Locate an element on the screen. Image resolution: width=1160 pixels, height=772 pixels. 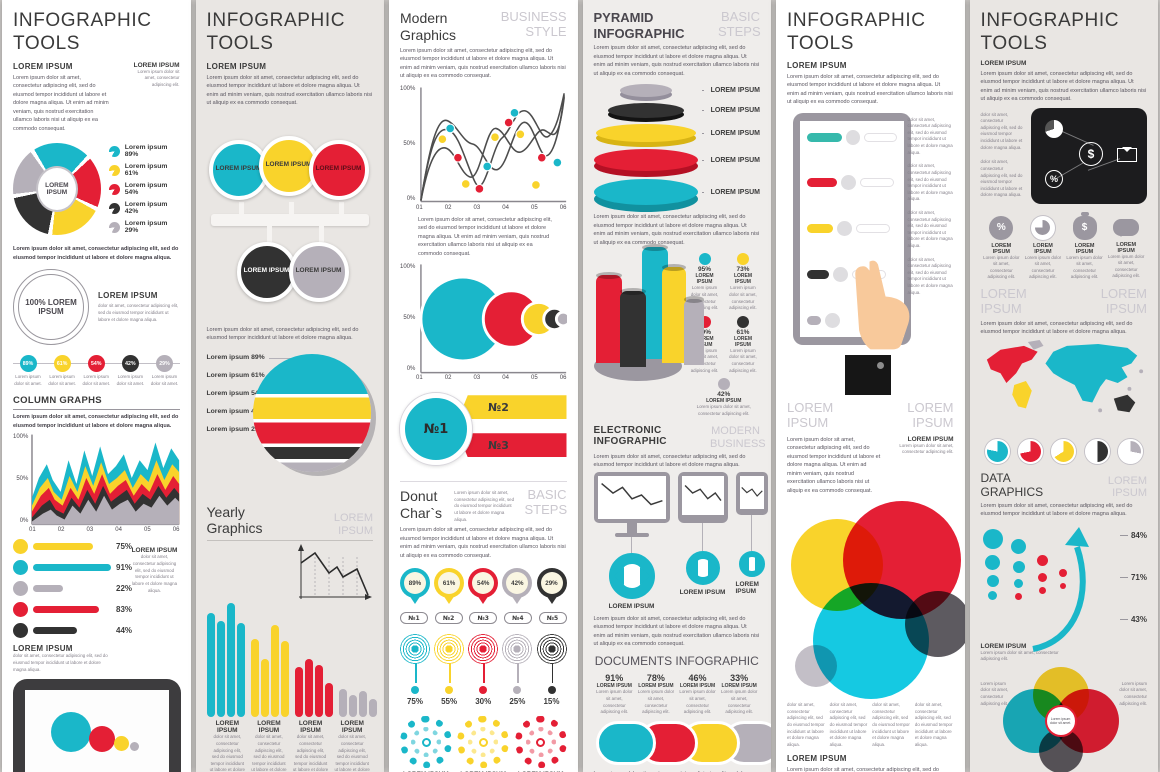
map-pins: 89% 61% 54% 42% 29% is located at coordinates (483, 589).